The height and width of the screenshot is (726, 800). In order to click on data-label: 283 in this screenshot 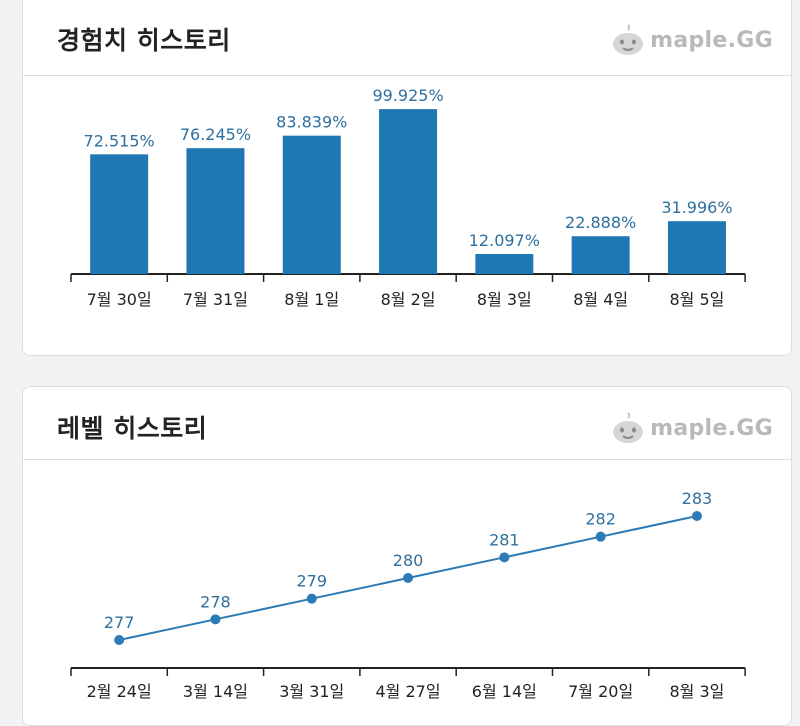, I will do `click(697, 498)`.